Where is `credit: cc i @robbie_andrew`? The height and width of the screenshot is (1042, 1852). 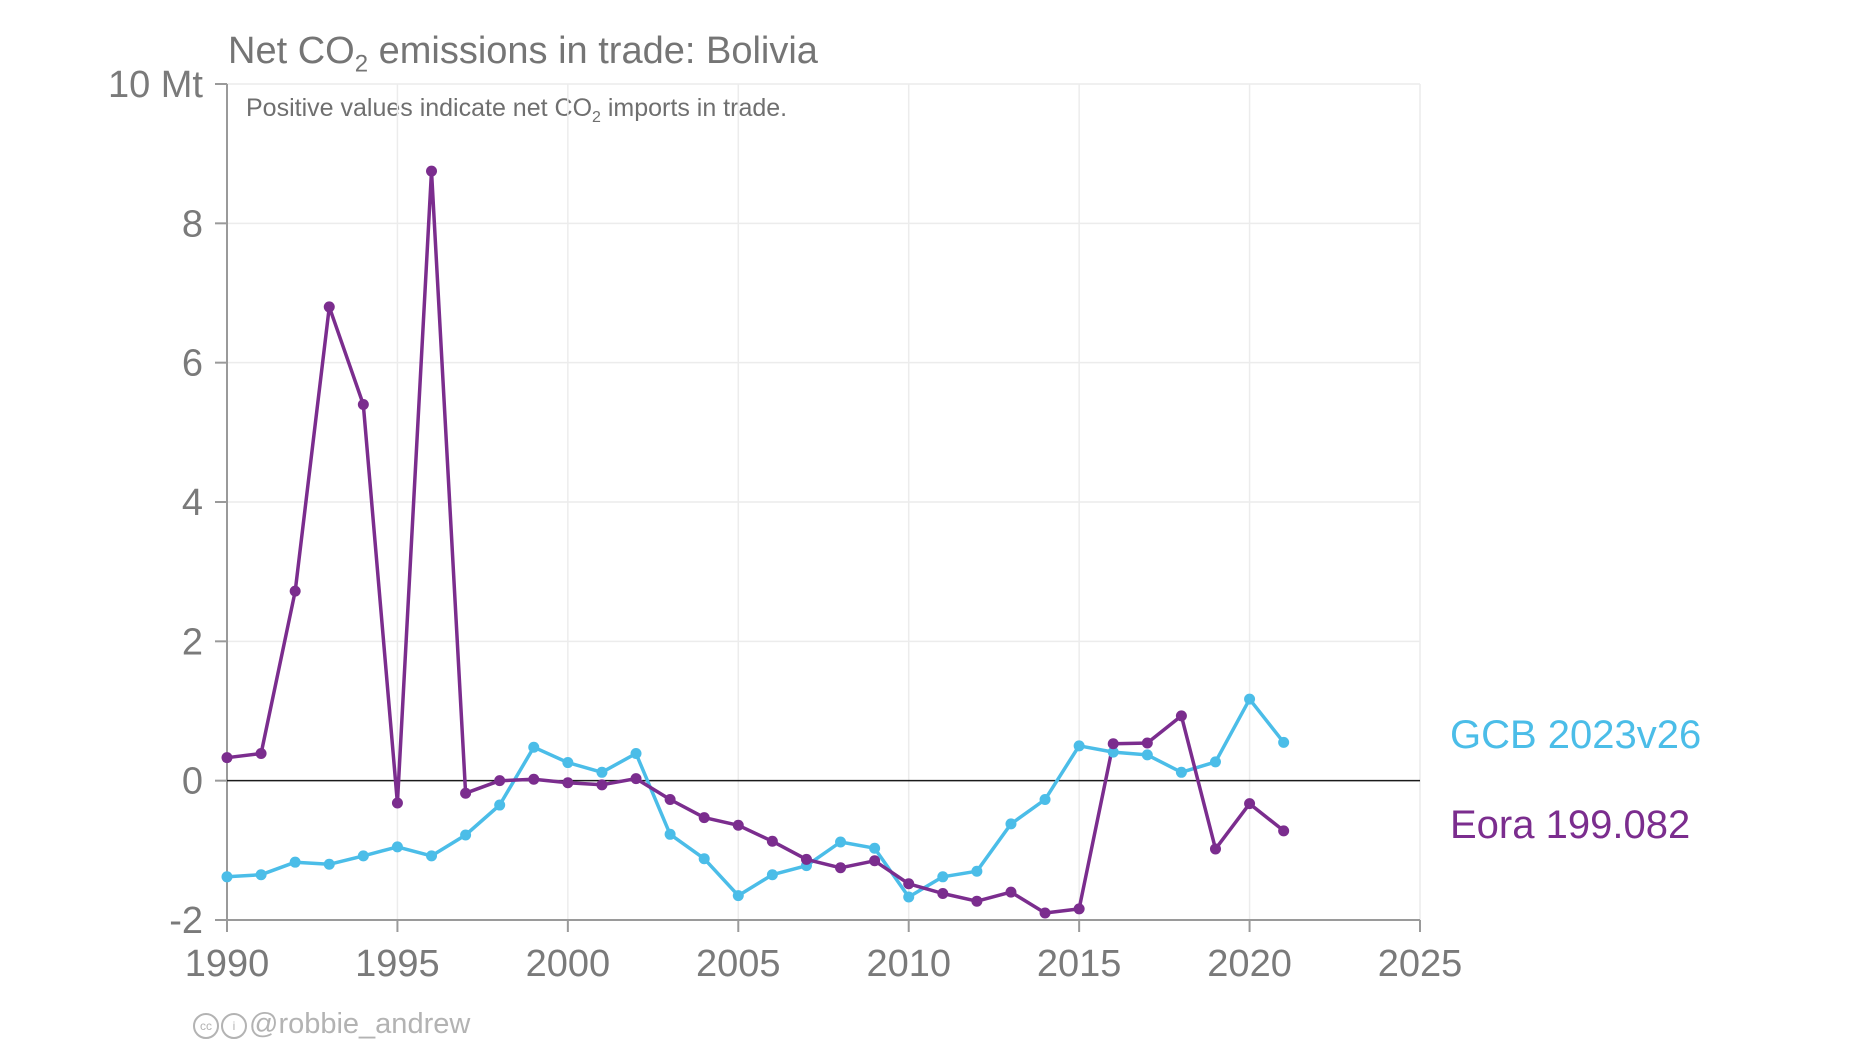
credit: cc i @robbie_andrew is located at coordinates (331, 1024).